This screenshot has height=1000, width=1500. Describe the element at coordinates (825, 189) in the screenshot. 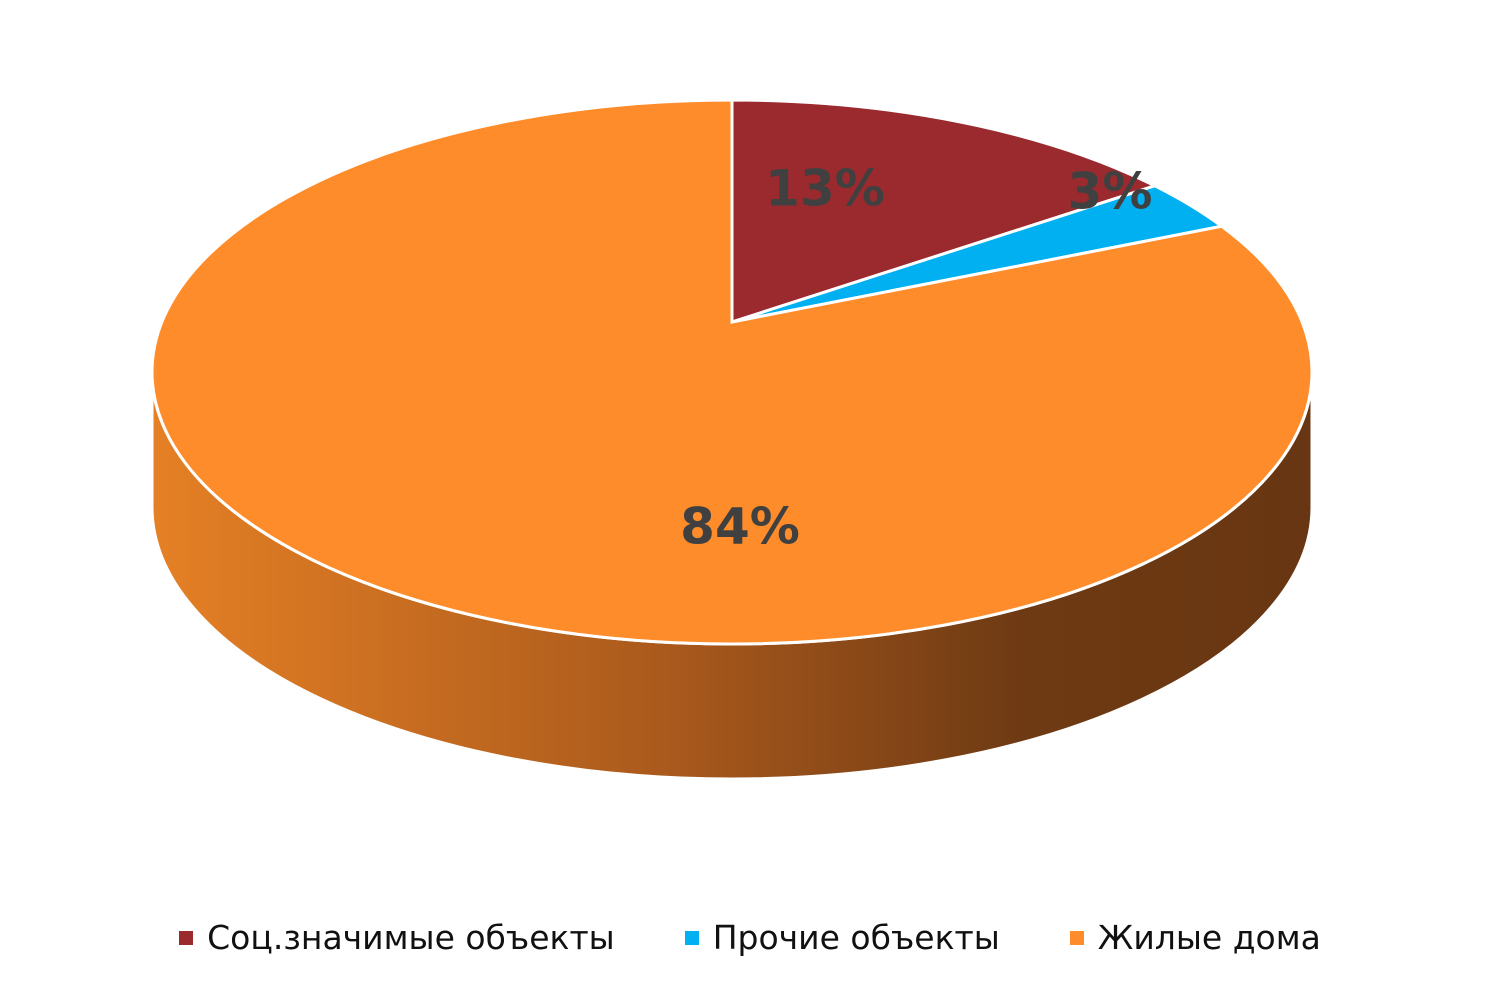

I see `data-label: 13%` at that location.